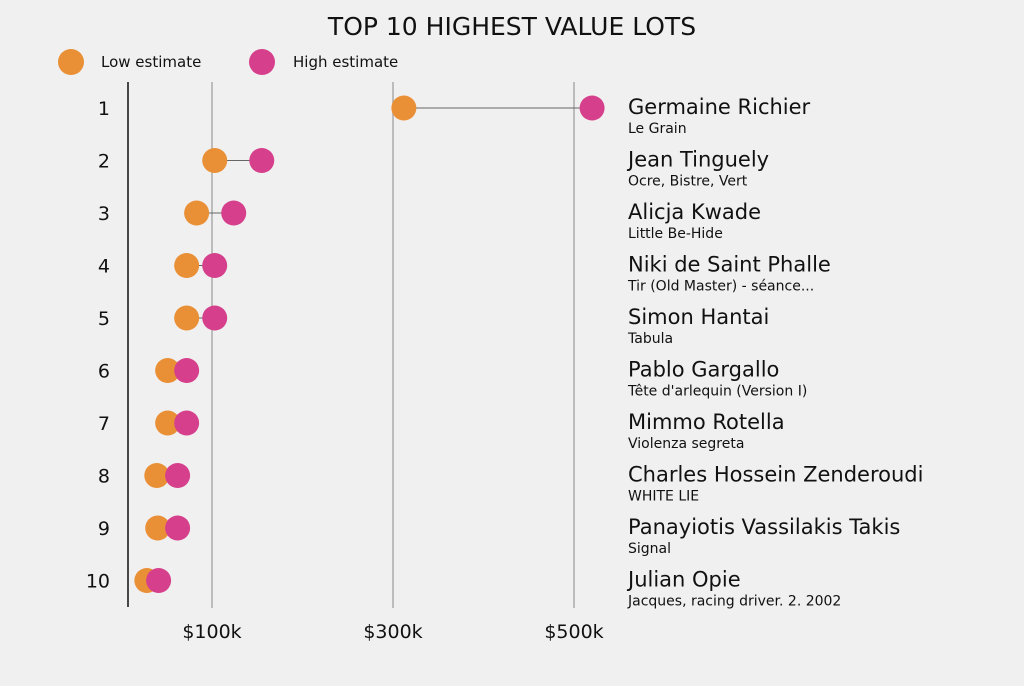 The height and width of the screenshot is (686, 1024). What do you see at coordinates (104, 162) in the screenshot?
I see `rank-label: 2` at bounding box center [104, 162].